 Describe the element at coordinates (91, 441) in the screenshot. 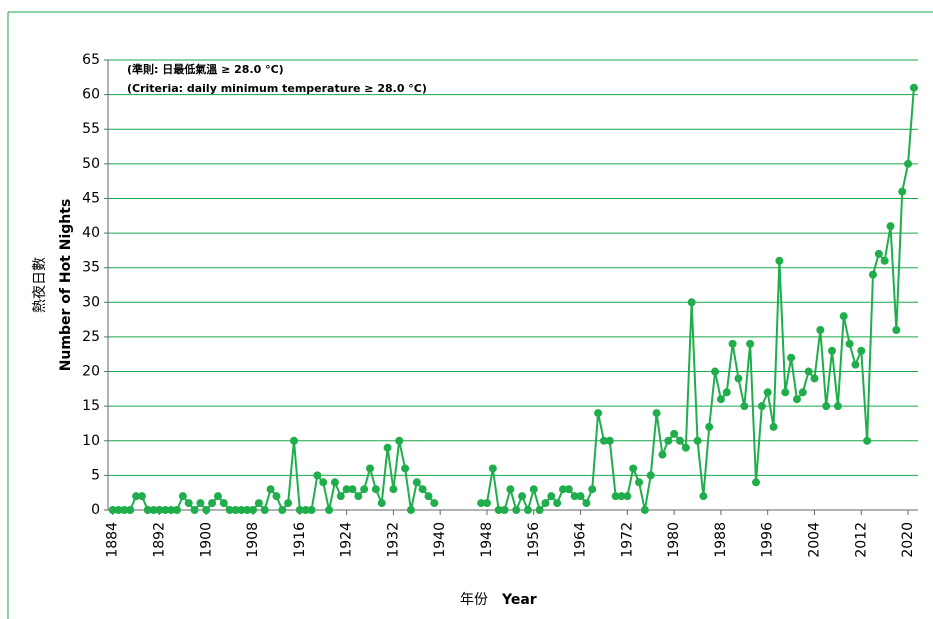

I see `y-tick-label: 10` at that location.